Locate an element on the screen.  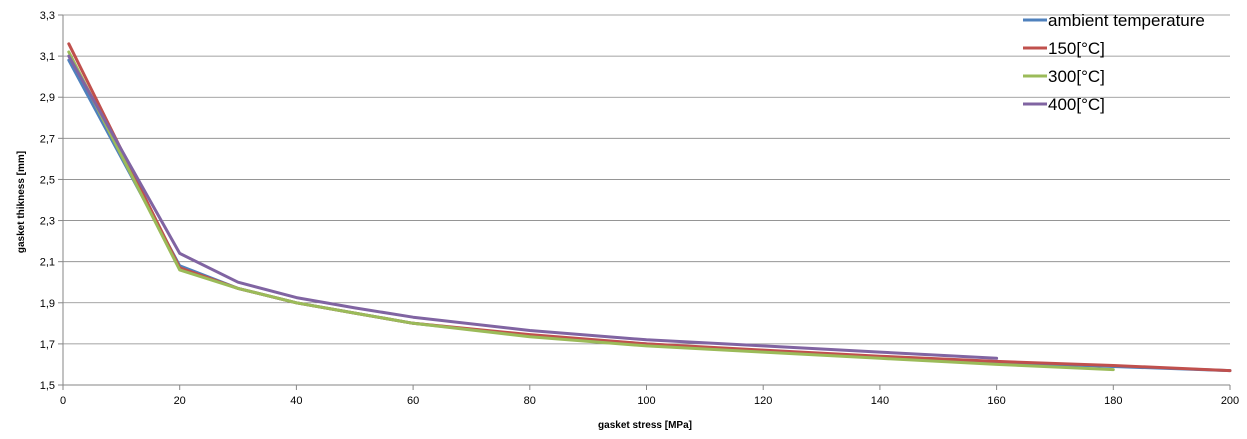
y-tick-label: 2,3 is located at coordinates (47, 222).